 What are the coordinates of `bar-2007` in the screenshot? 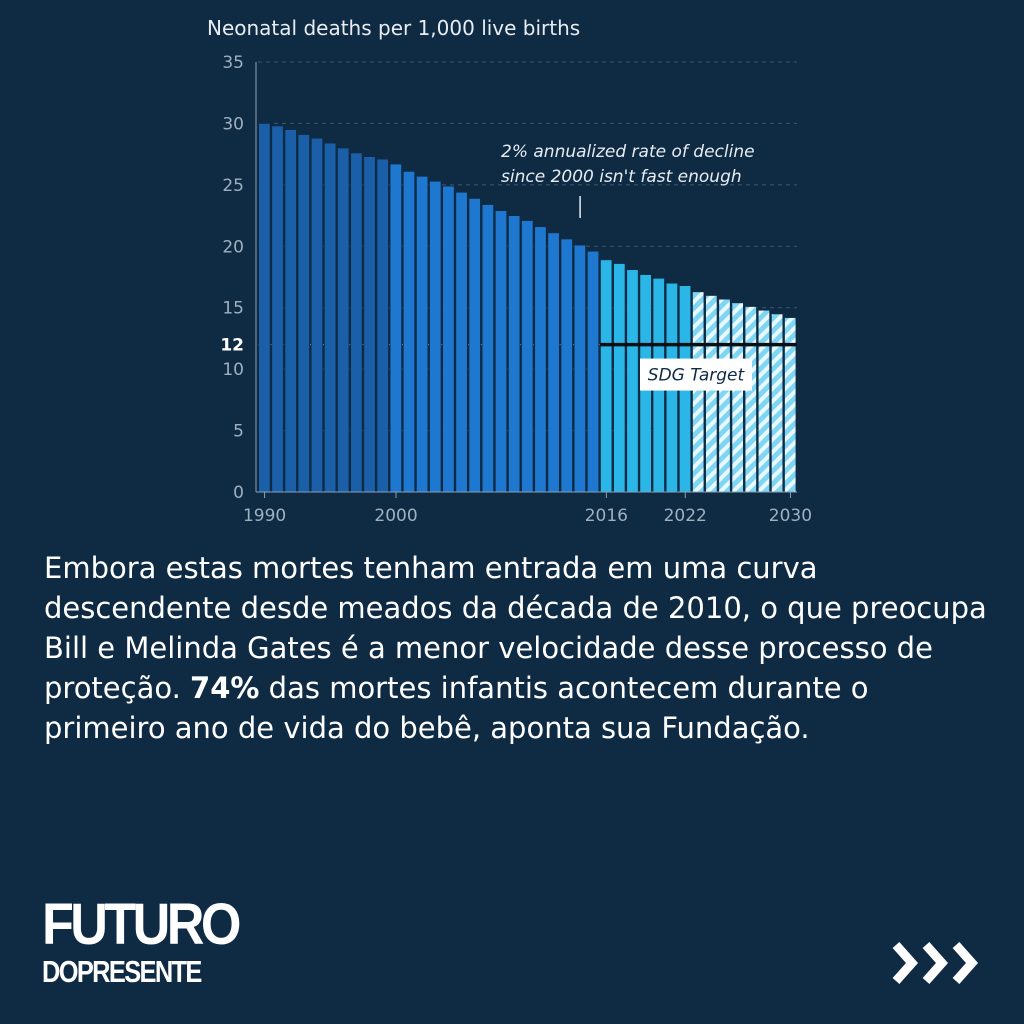 It's located at (488, 348).